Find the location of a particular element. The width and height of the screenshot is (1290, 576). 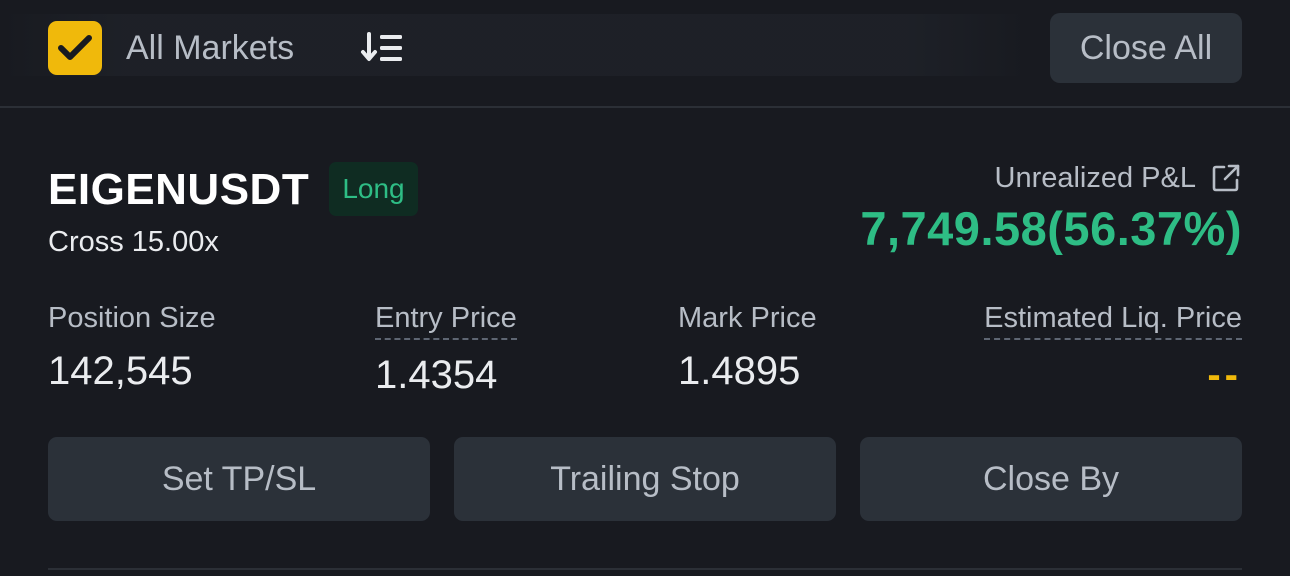

trailing-stop-button: Trailing Stop is located at coordinates (645, 479).